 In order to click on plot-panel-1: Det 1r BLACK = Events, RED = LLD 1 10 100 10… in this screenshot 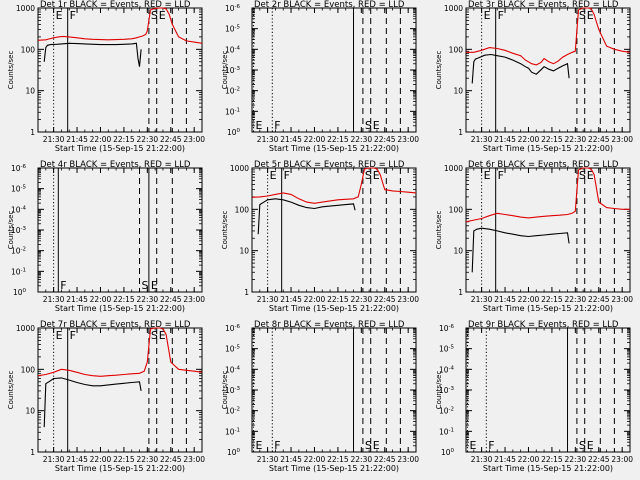, I will do `click(106, 76)`.